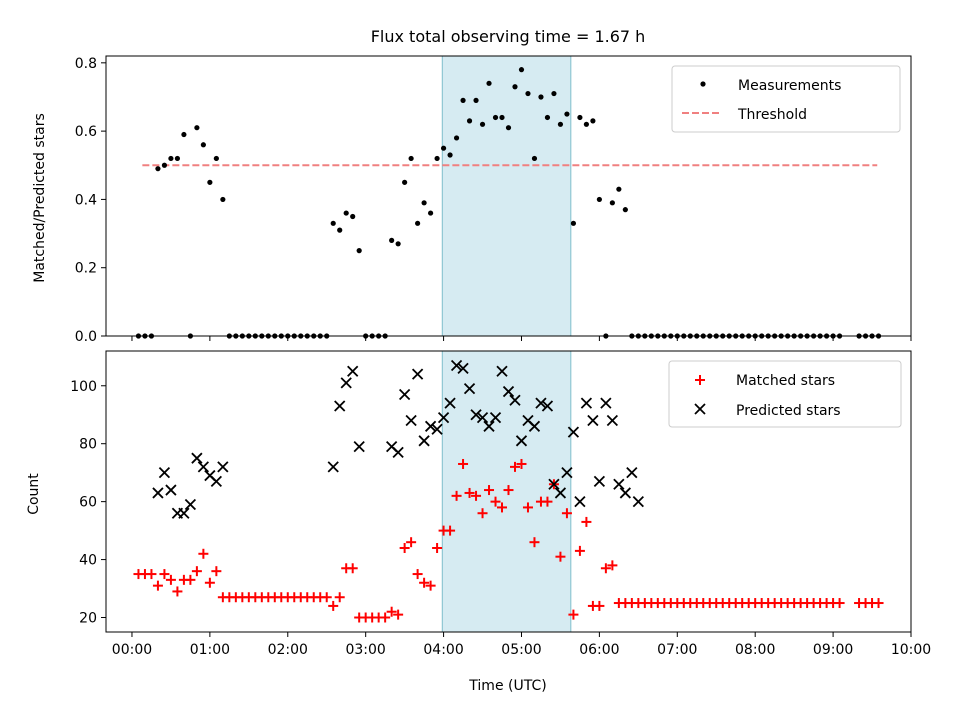 The height and width of the screenshot is (720, 960). I want to click on legend-measurement-marker, so click(703, 84).